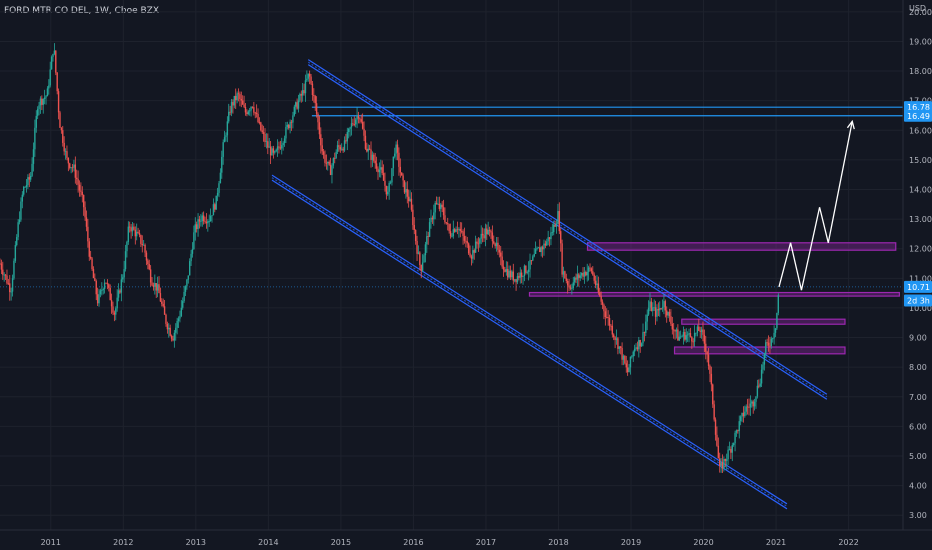 The width and height of the screenshot is (932, 550). What do you see at coordinates (741, 246) in the screenshot?
I see `price-zone` at bounding box center [741, 246].